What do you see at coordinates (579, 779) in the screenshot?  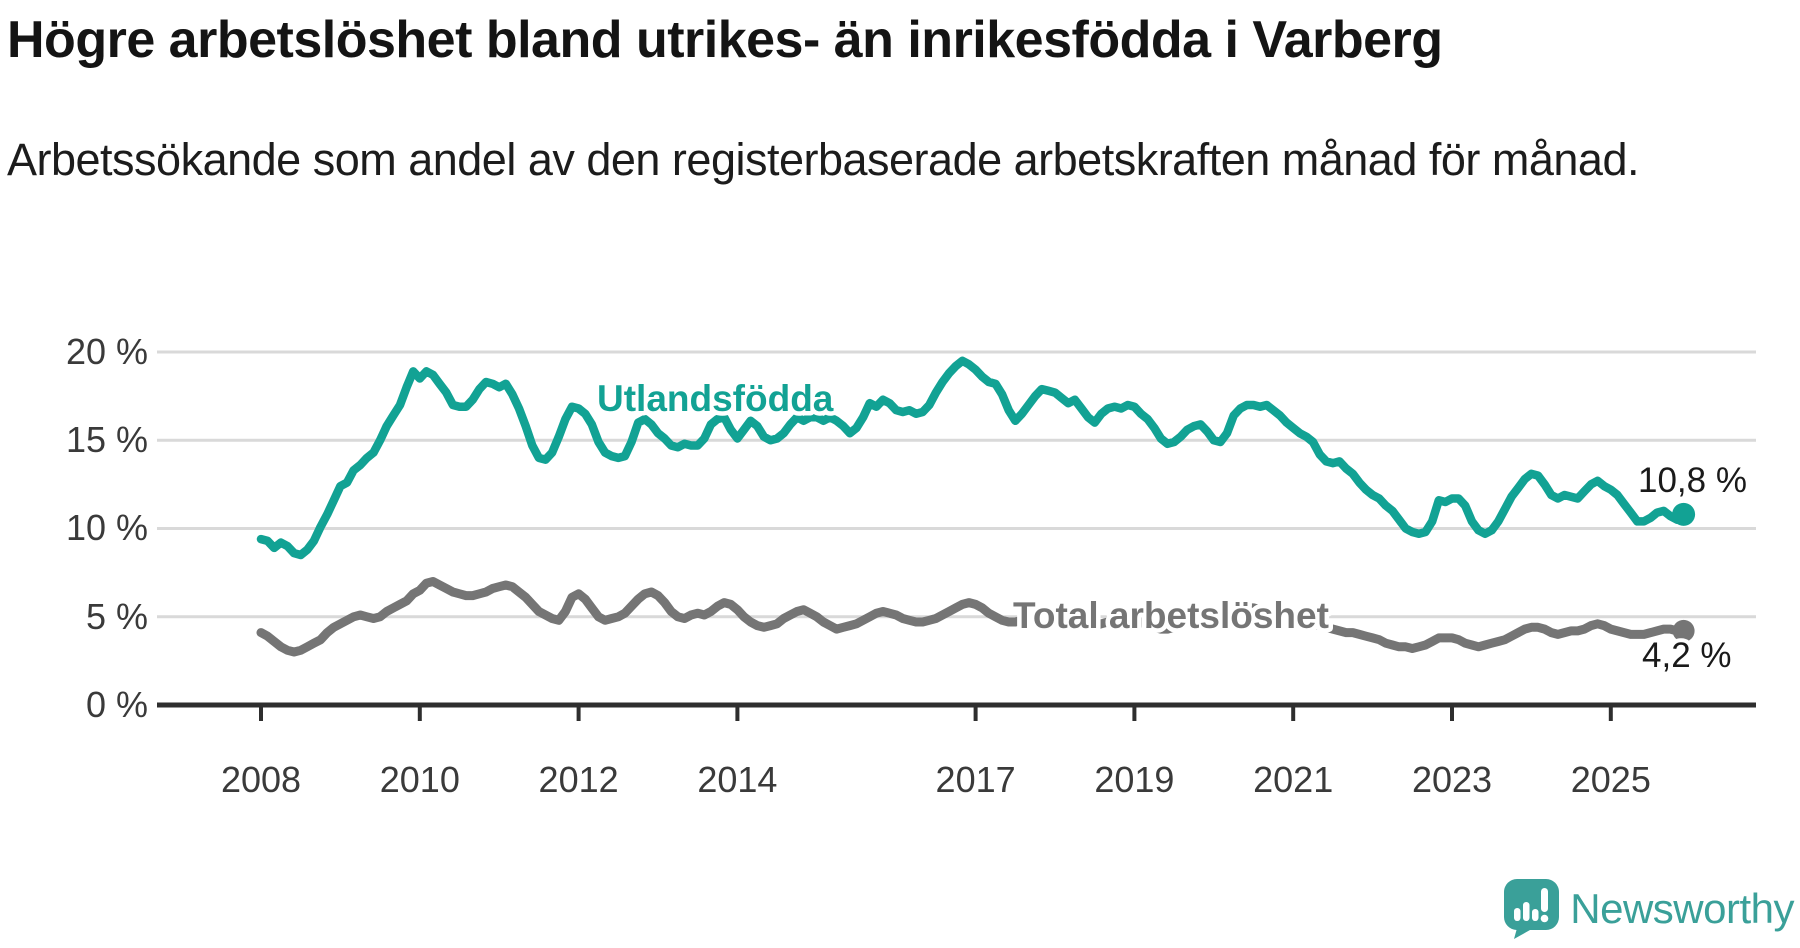 I see `x-tick-label: 2012` at bounding box center [579, 779].